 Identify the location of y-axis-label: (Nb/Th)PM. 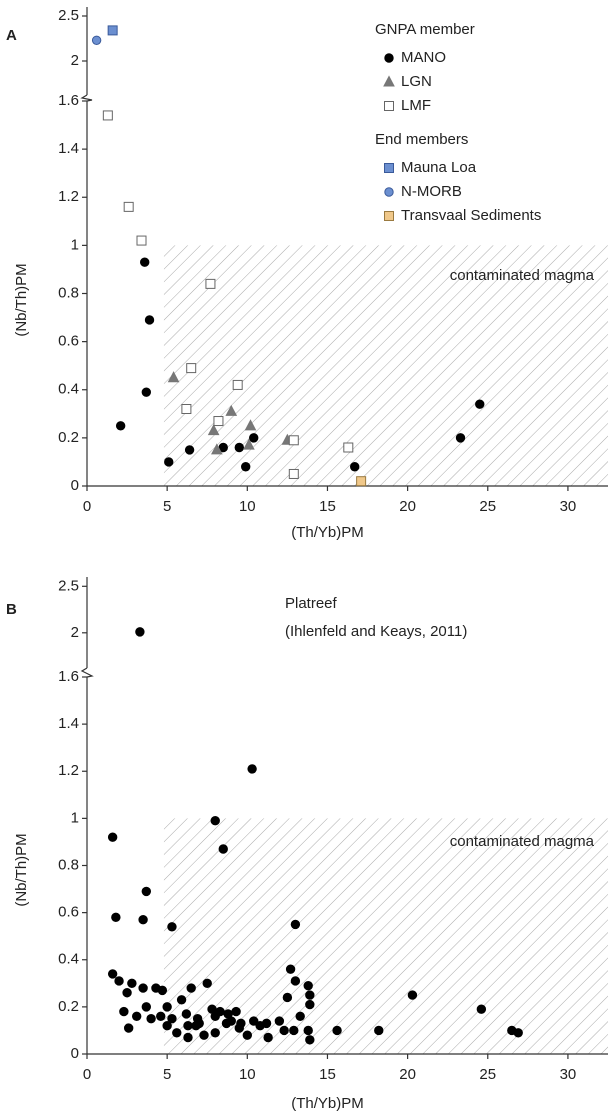
(21, 299).